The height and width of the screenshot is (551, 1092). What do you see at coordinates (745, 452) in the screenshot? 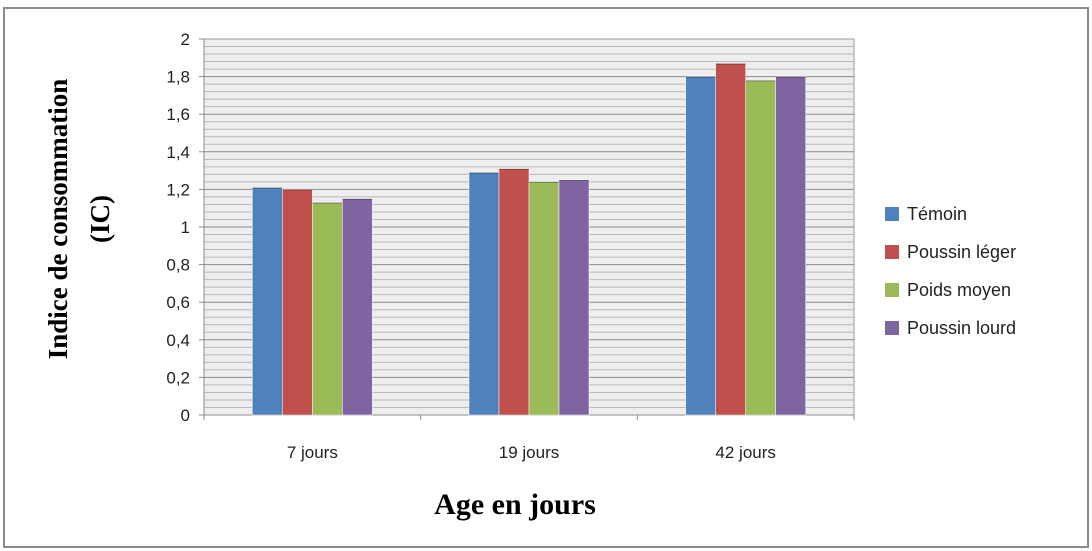
I see `x-tick-label: 42 jours` at bounding box center [745, 452].